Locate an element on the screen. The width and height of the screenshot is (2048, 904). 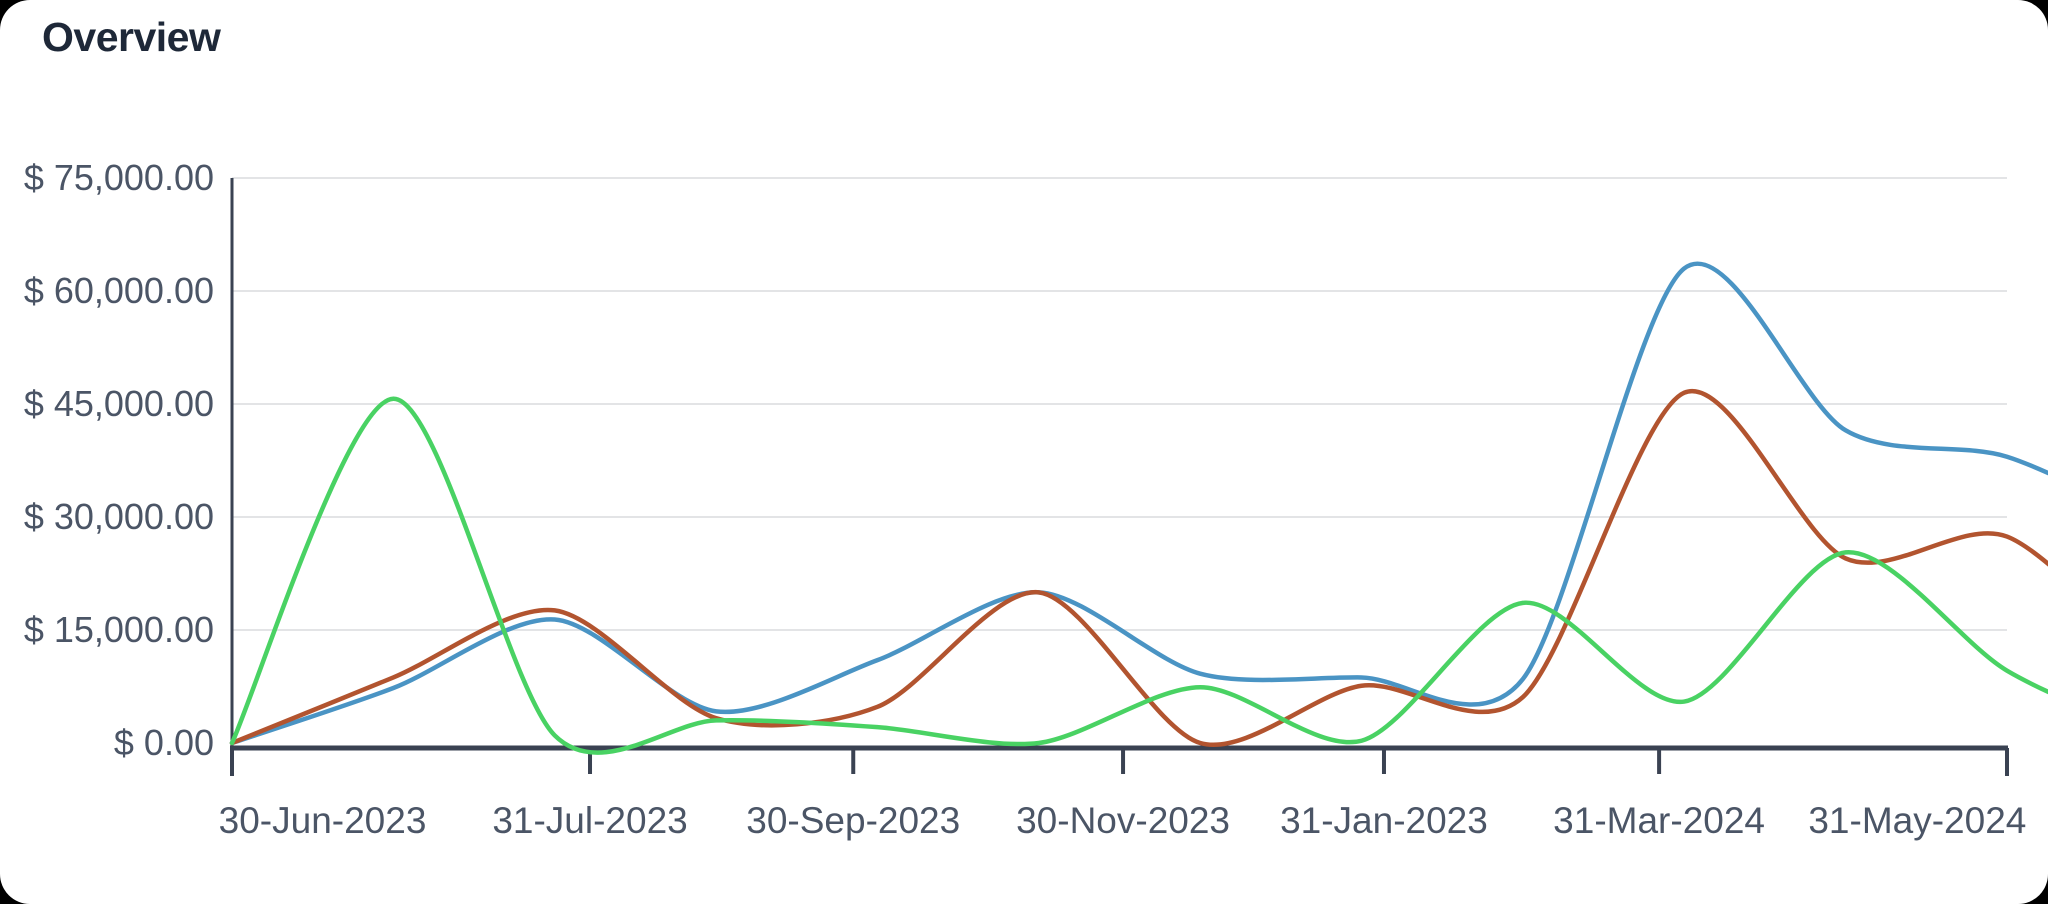
y-axis-label: $ 0.00 is located at coordinates (164, 742).